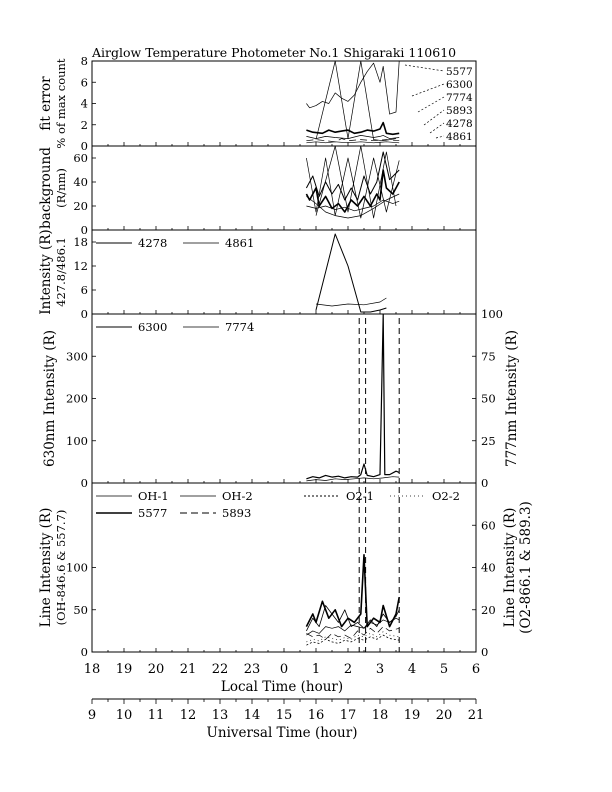 The image size is (612, 792). What do you see at coordinates (239, 327) in the screenshot?
I see `legend-label: 7774` at bounding box center [239, 327].